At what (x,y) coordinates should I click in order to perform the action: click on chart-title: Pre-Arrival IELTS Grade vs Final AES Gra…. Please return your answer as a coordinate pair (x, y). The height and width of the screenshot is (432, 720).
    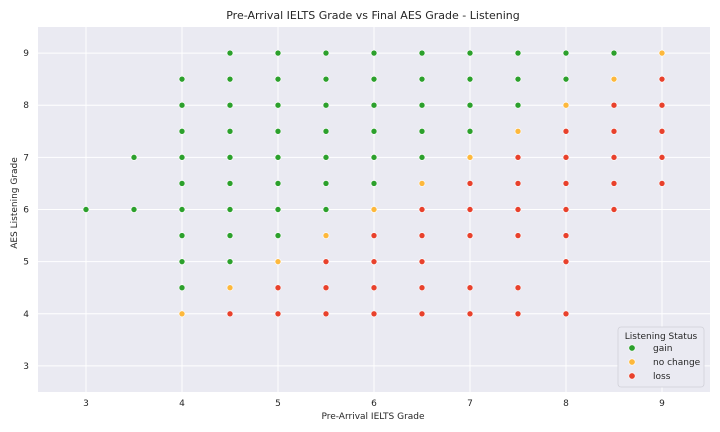
    Looking at the image, I should click on (373, 15).